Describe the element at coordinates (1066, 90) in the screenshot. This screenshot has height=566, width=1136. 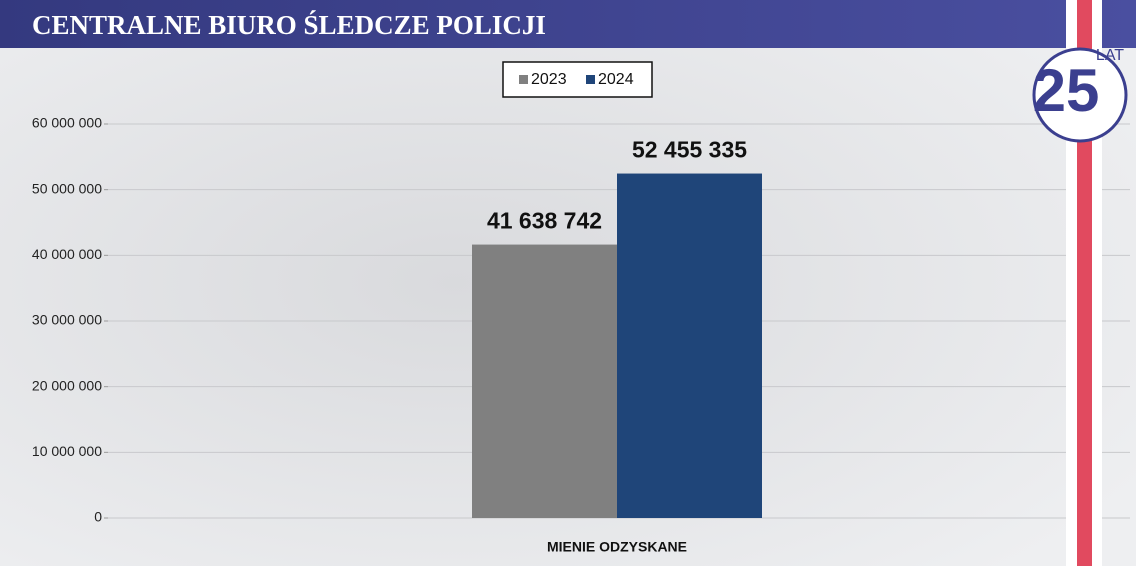
I see `logo-number: 25` at that location.